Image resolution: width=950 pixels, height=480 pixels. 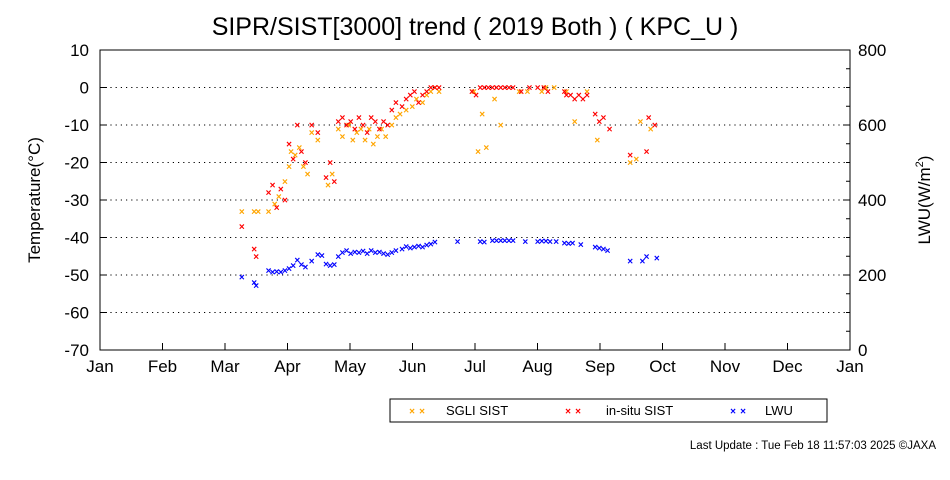 What do you see at coordinates (849, 366) in the screenshot?
I see `x-month-label: Jan` at bounding box center [849, 366].